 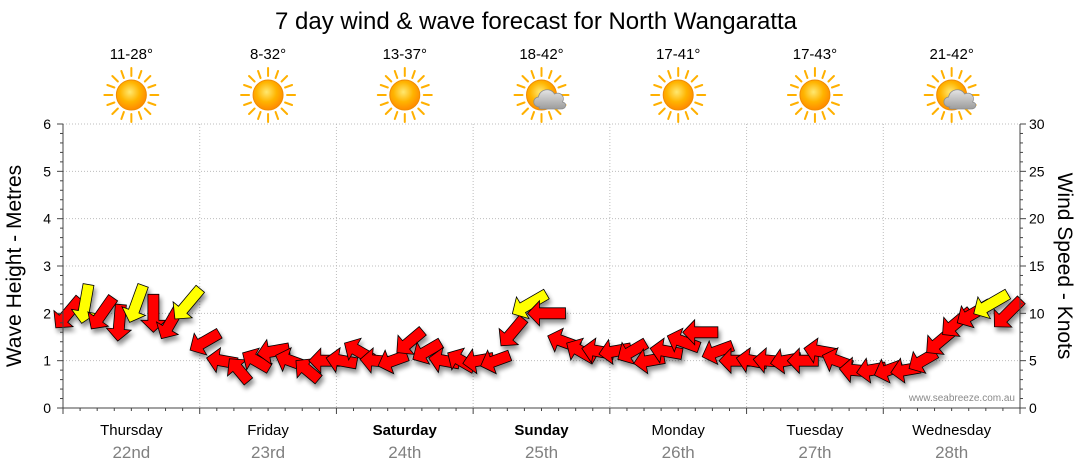 What do you see at coordinates (541, 430) in the screenshot?
I see `day-name-label: Sunday` at bounding box center [541, 430].